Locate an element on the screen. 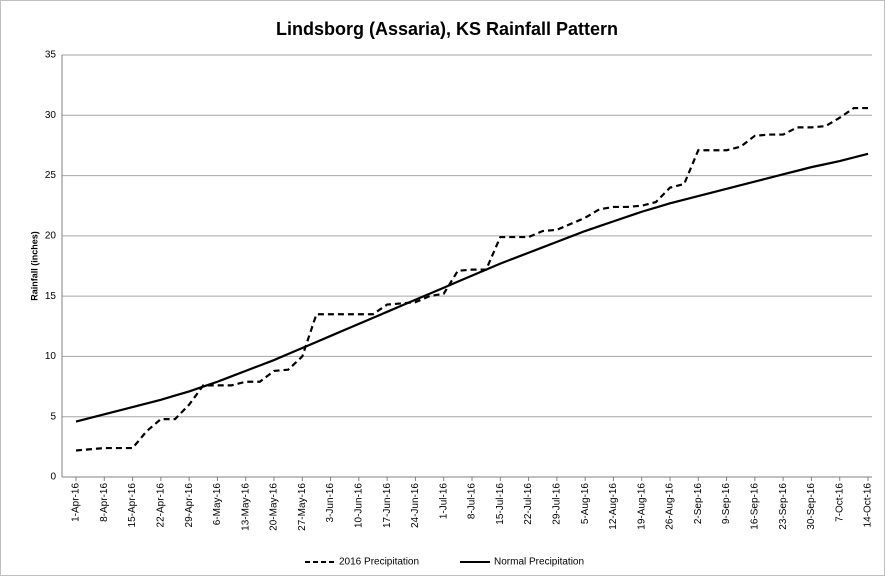  y-tick-label: 10 is located at coordinates (51, 356).